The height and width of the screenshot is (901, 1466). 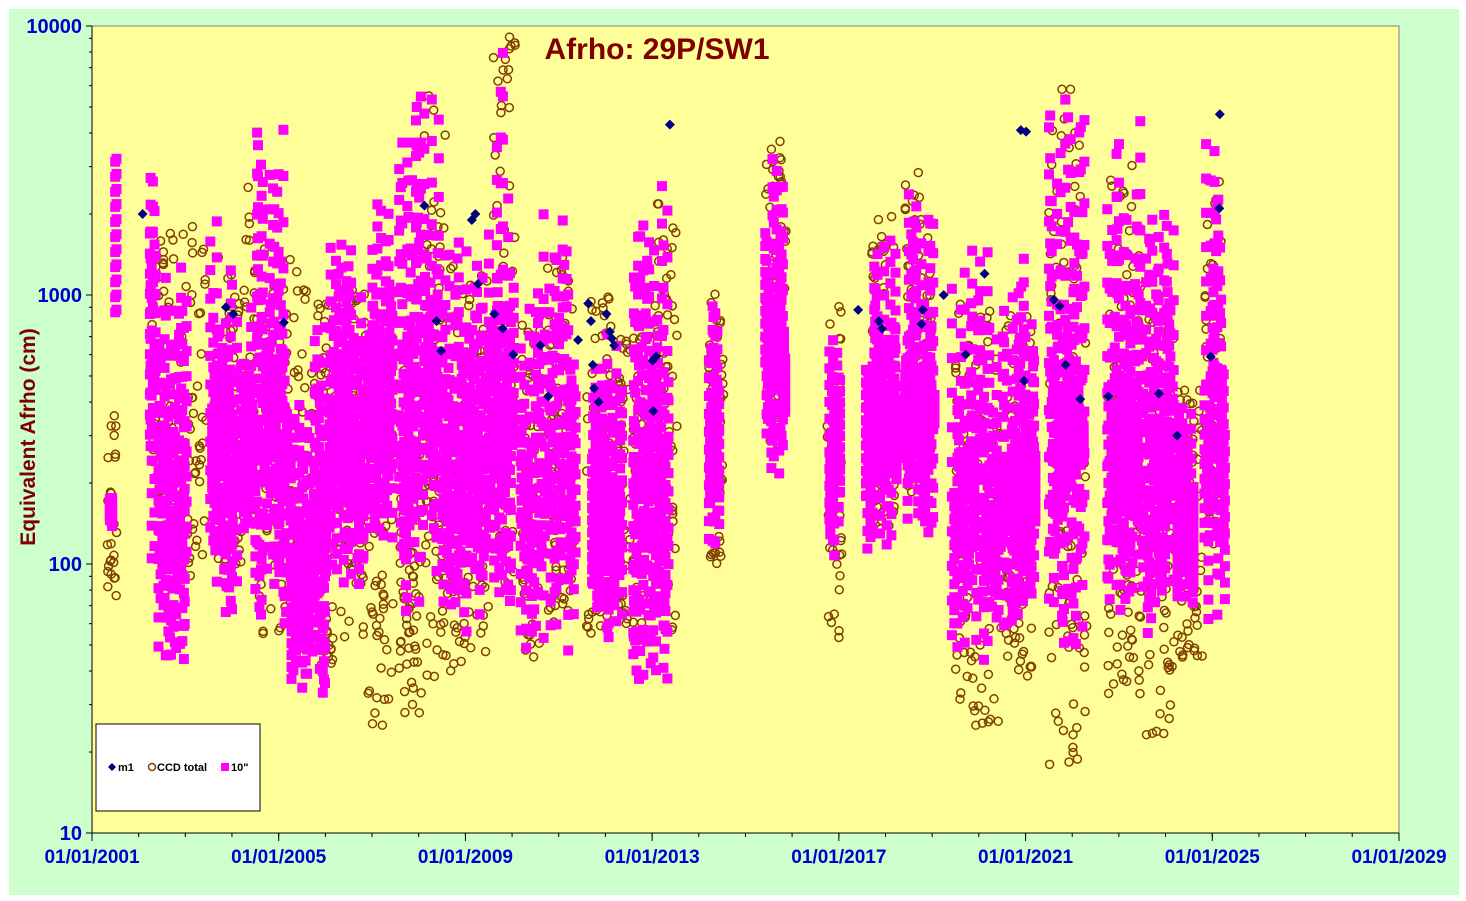 I want to click on x-minor-ticks, so click(x=745, y=835).